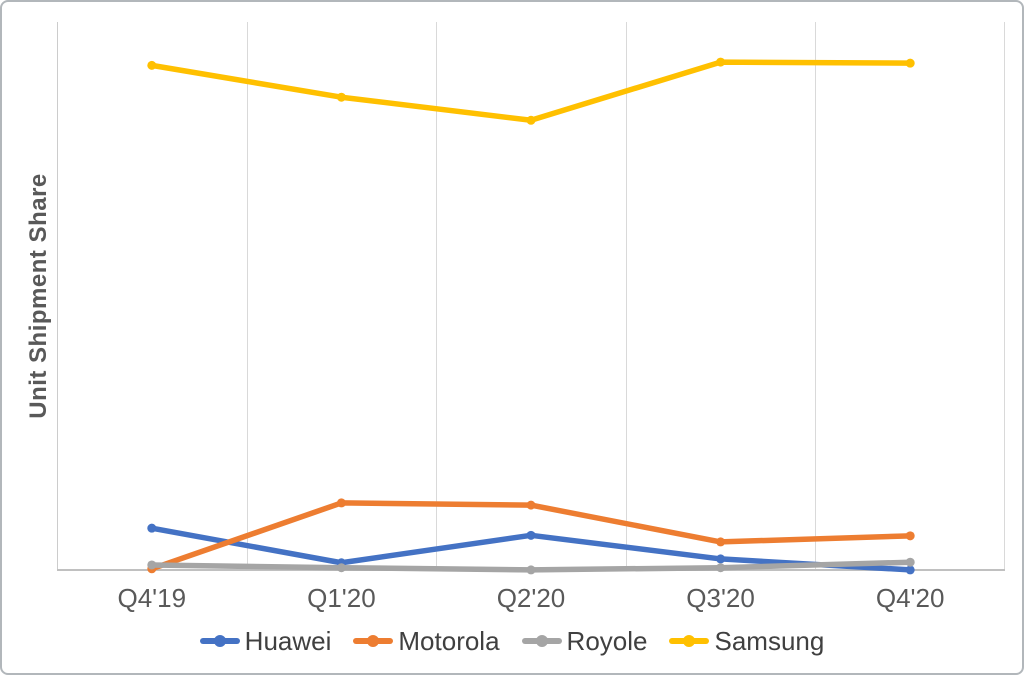 The height and width of the screenshot is (675, 1024). I want to click on motorola-marker-icon, so click(373, 641).